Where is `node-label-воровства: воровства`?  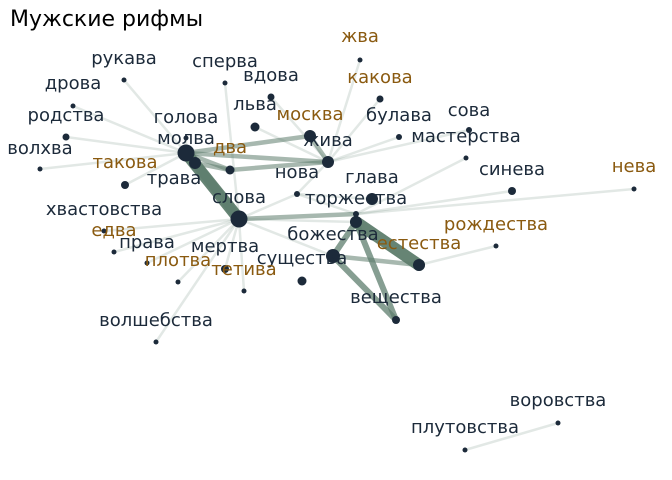
node-label-воровства: воровства is located at coordinates (558, 400).